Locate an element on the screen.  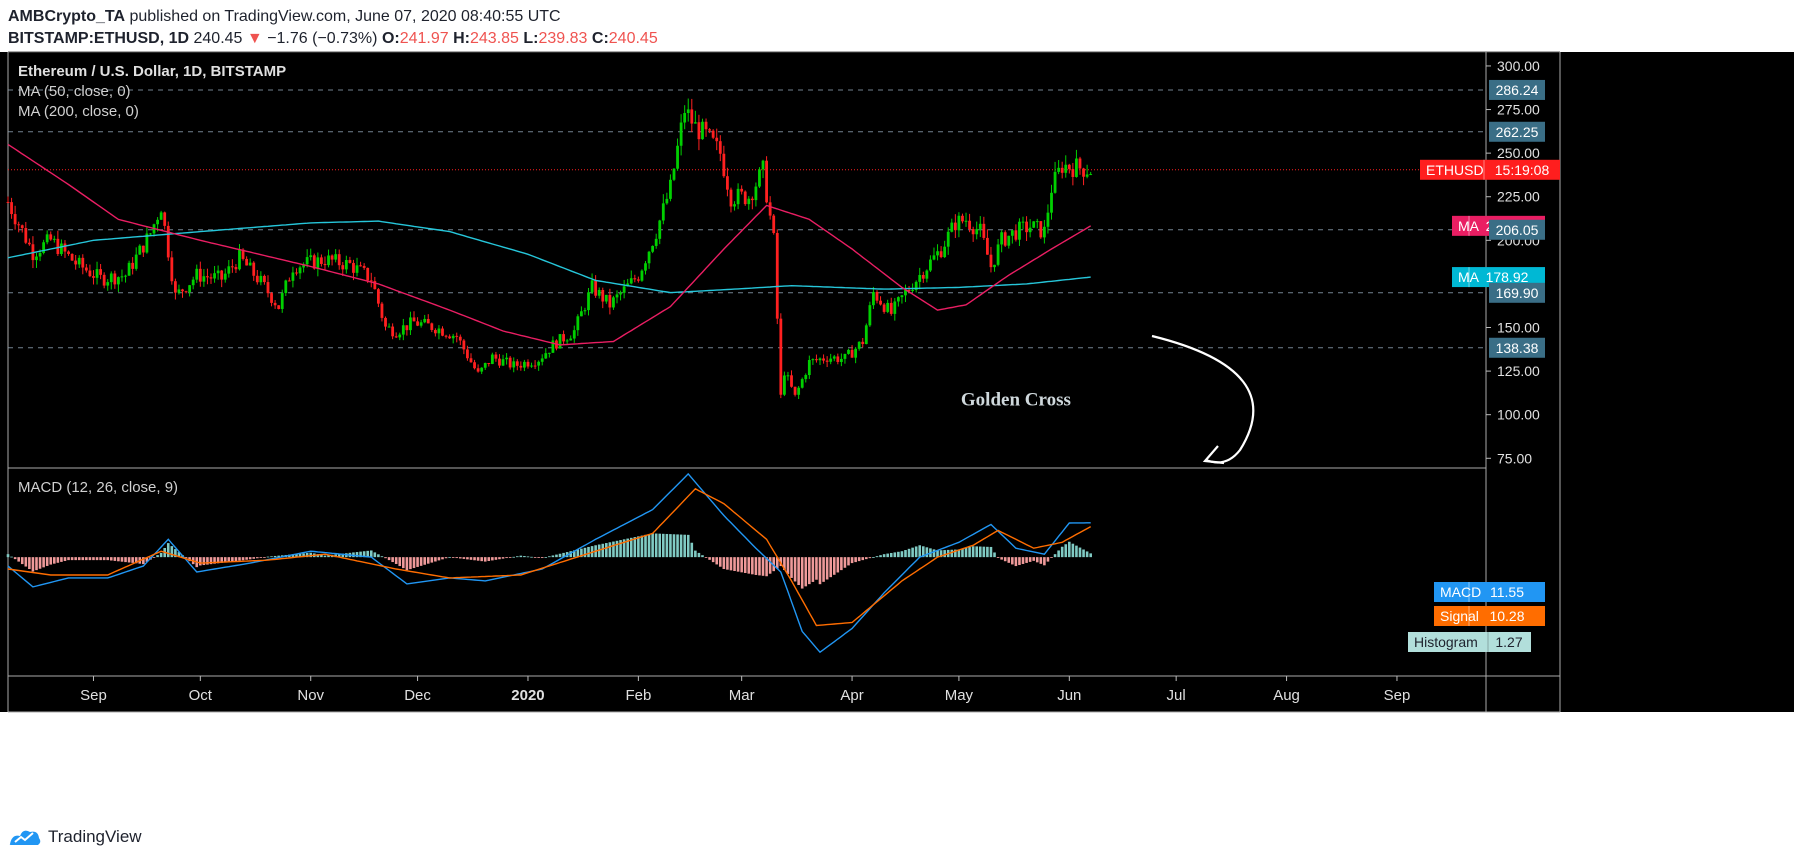
signal-value-label: Signal 10.28 is located at coordinates (1489, 616).